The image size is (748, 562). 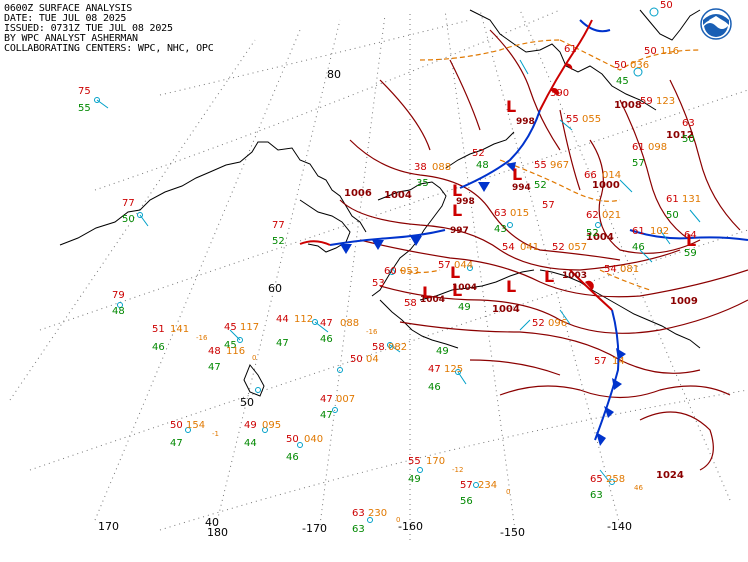 What do you see at coordinates (592, 233) in the screenshot?
I see `svg-text: 52` at bounding box center [592, 233].